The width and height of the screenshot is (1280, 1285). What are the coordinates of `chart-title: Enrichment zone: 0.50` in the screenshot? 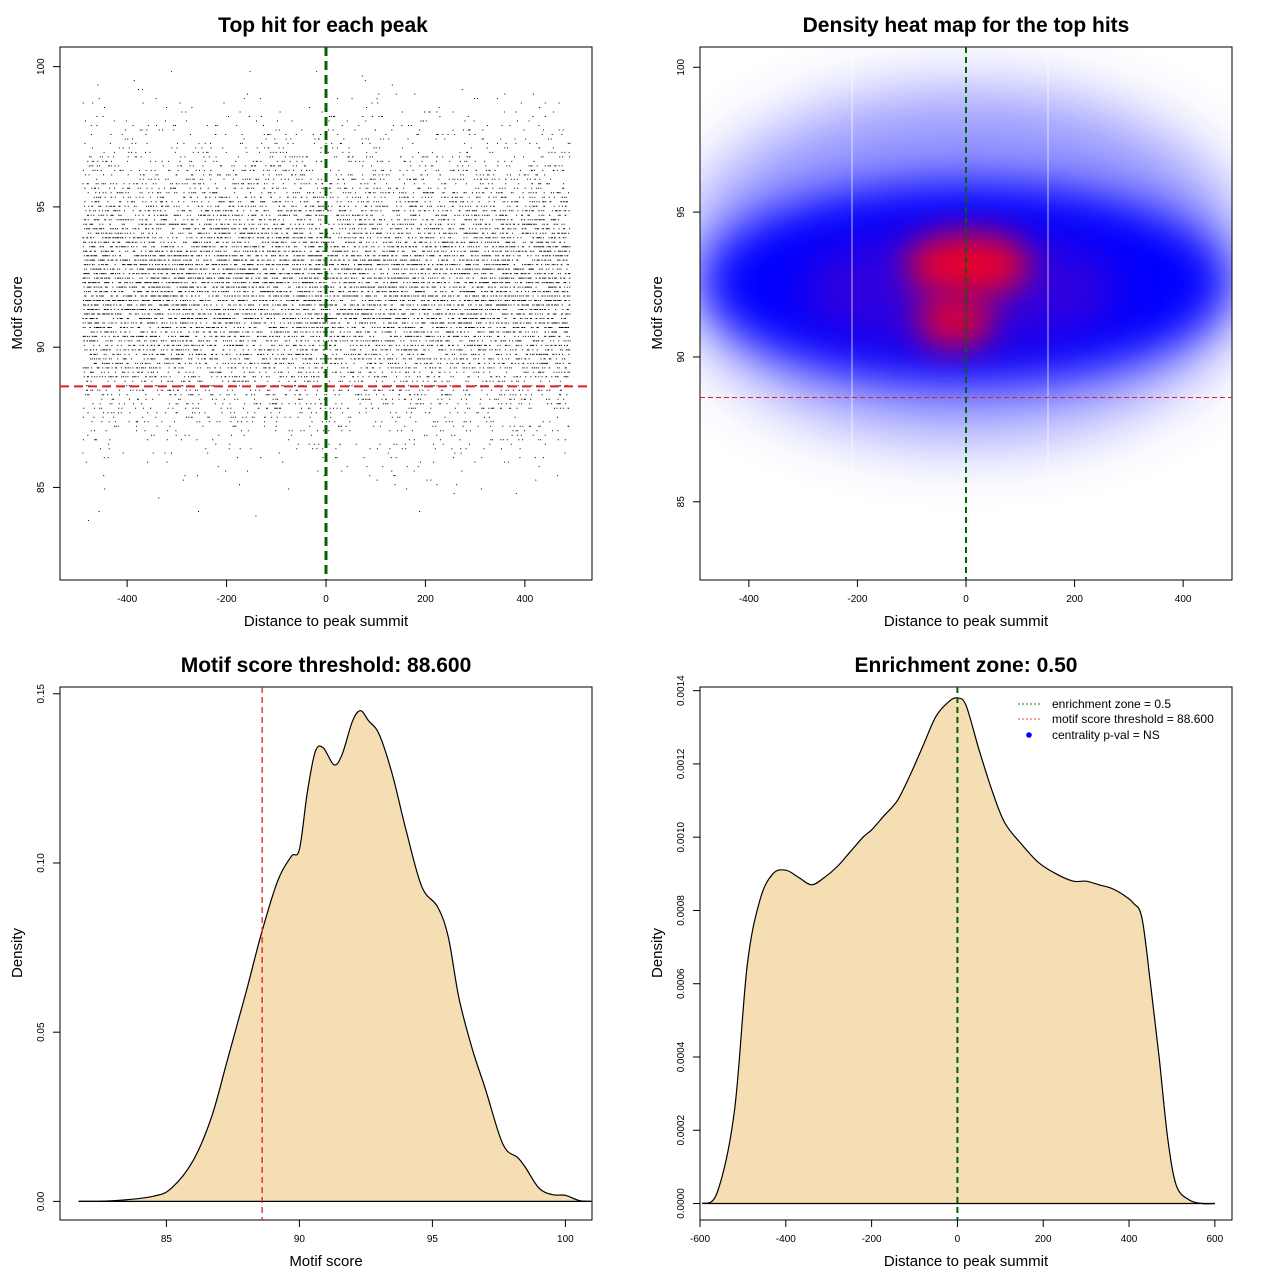 It's located at (966, 665).